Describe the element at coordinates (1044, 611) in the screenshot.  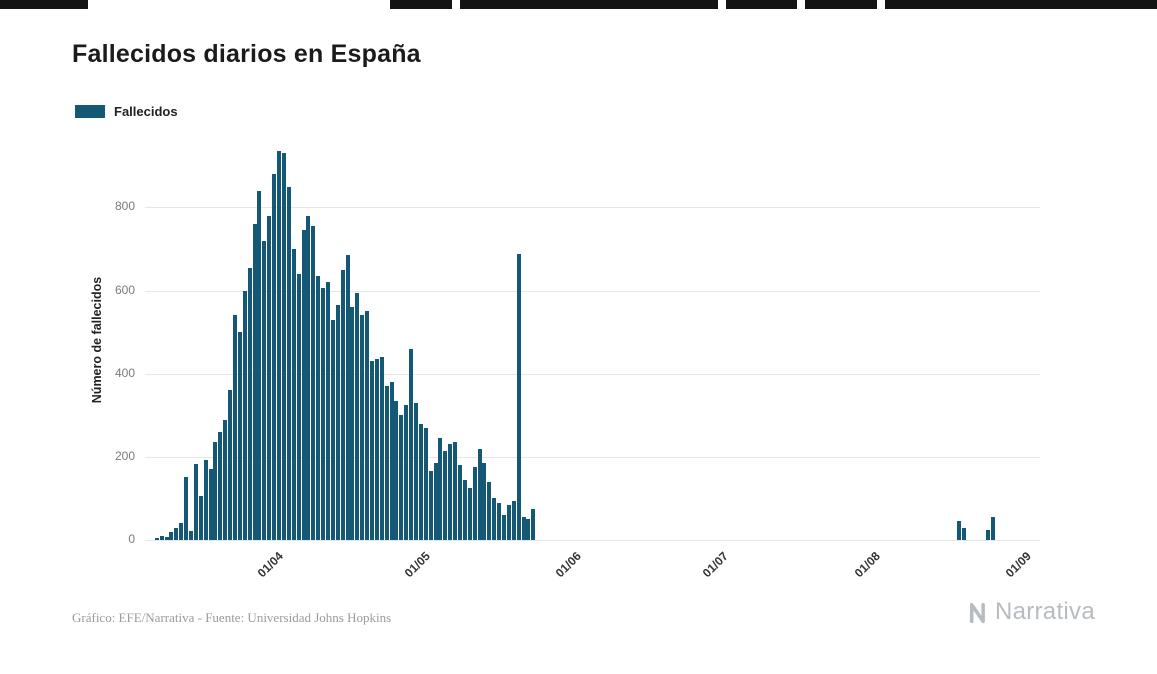
I see `brand-name: Narrativa` at that location.